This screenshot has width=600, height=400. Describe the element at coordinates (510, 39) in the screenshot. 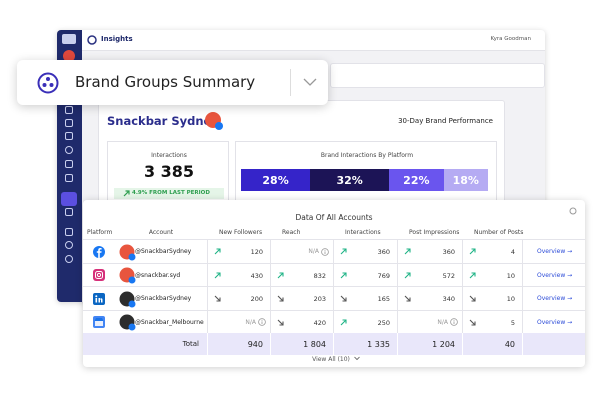

I see `user-name: Kyra Goodman` at that location.